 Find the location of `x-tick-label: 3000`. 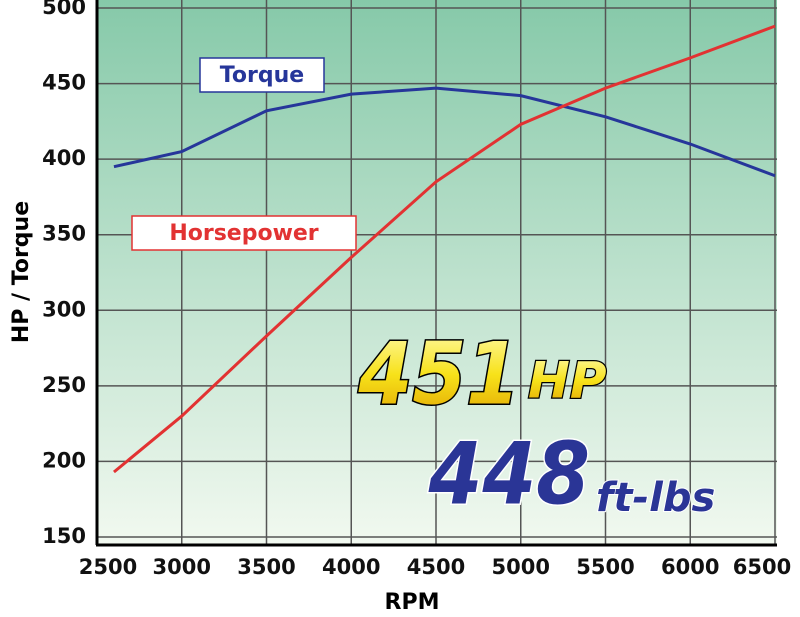

x-tick-label: 3000 is located at coordinates (182, 567).